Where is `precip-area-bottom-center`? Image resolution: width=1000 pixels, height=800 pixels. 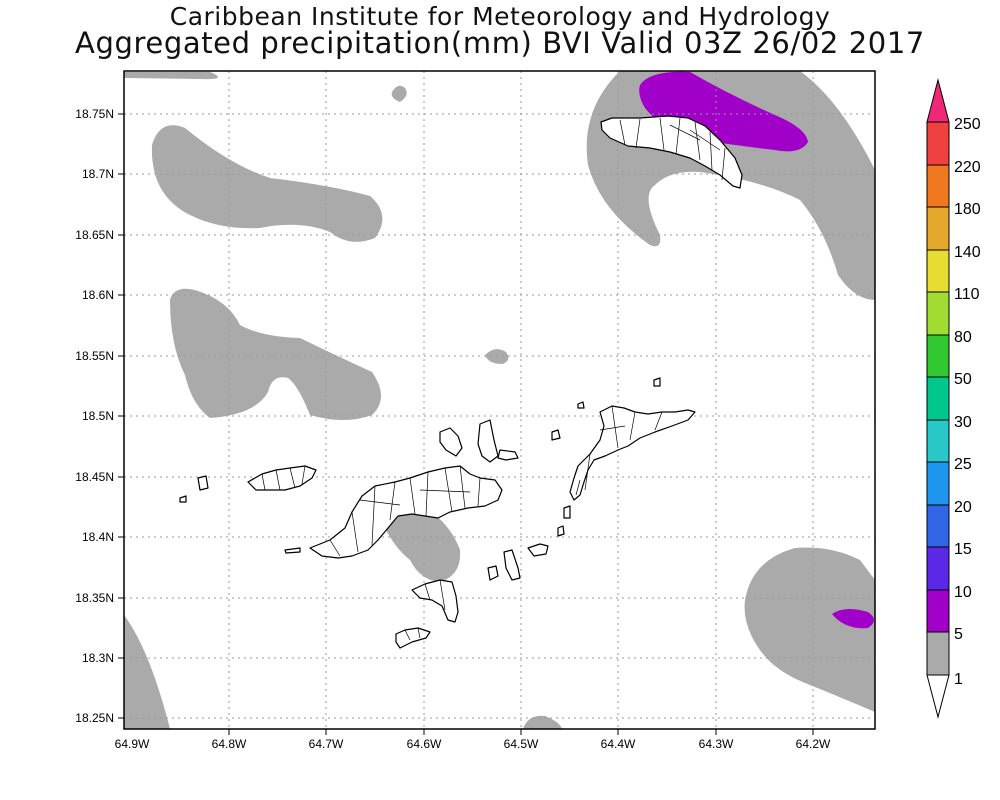
precip-area-bottom-center is located at coordinates (542, 722).